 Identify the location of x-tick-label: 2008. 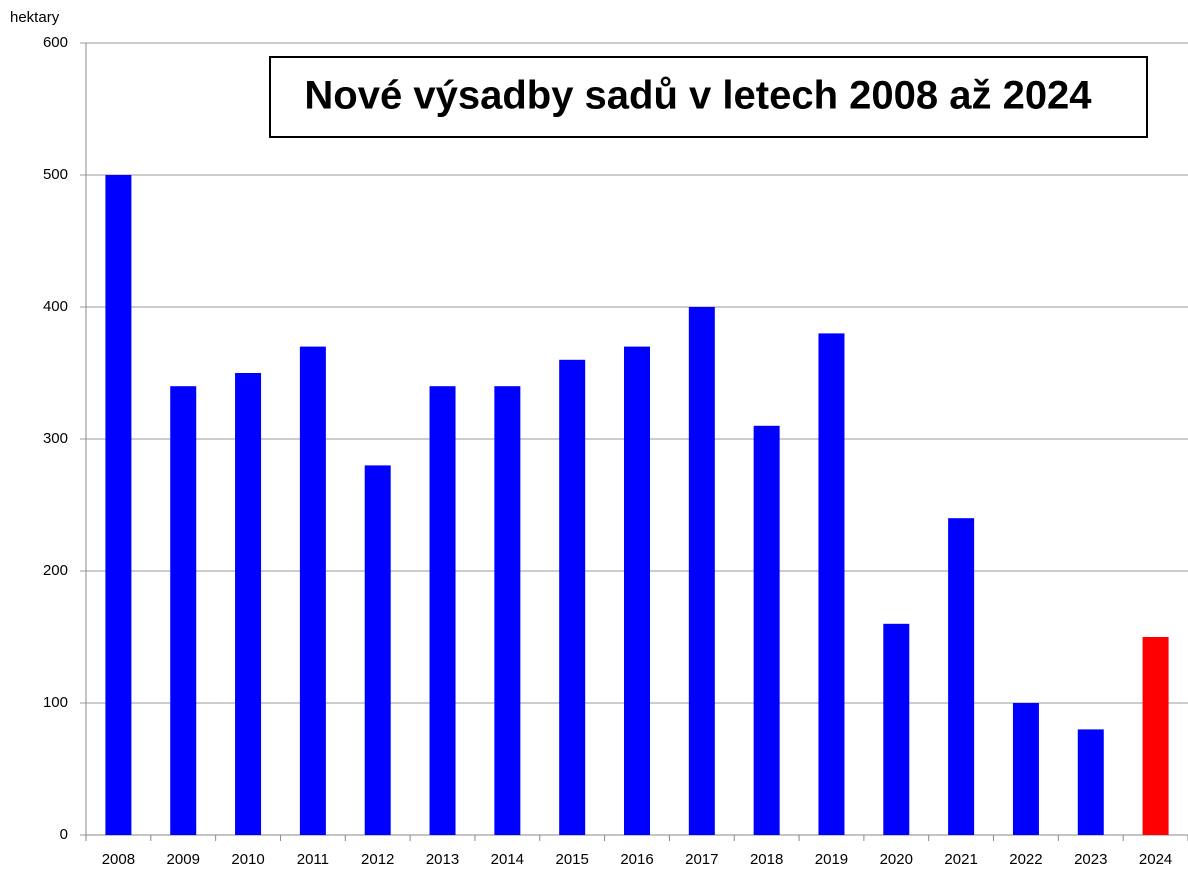
(118, 859).